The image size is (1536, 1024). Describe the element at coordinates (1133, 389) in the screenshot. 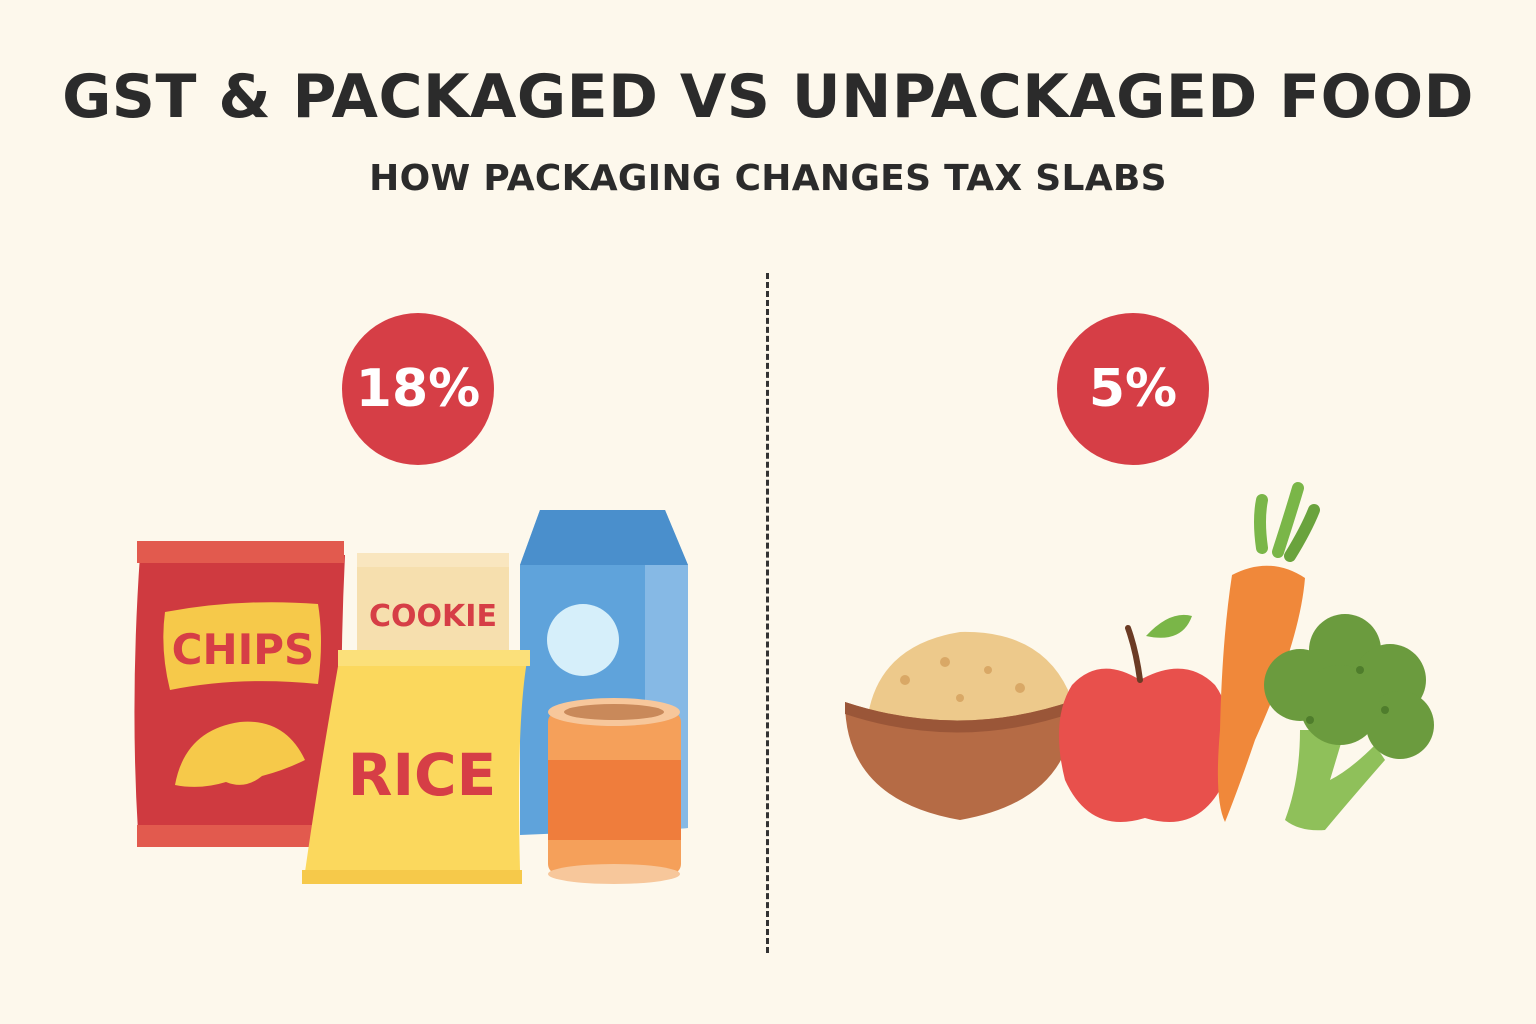

I see `unpackaged-tax-rate-badge: 5%` at that location.